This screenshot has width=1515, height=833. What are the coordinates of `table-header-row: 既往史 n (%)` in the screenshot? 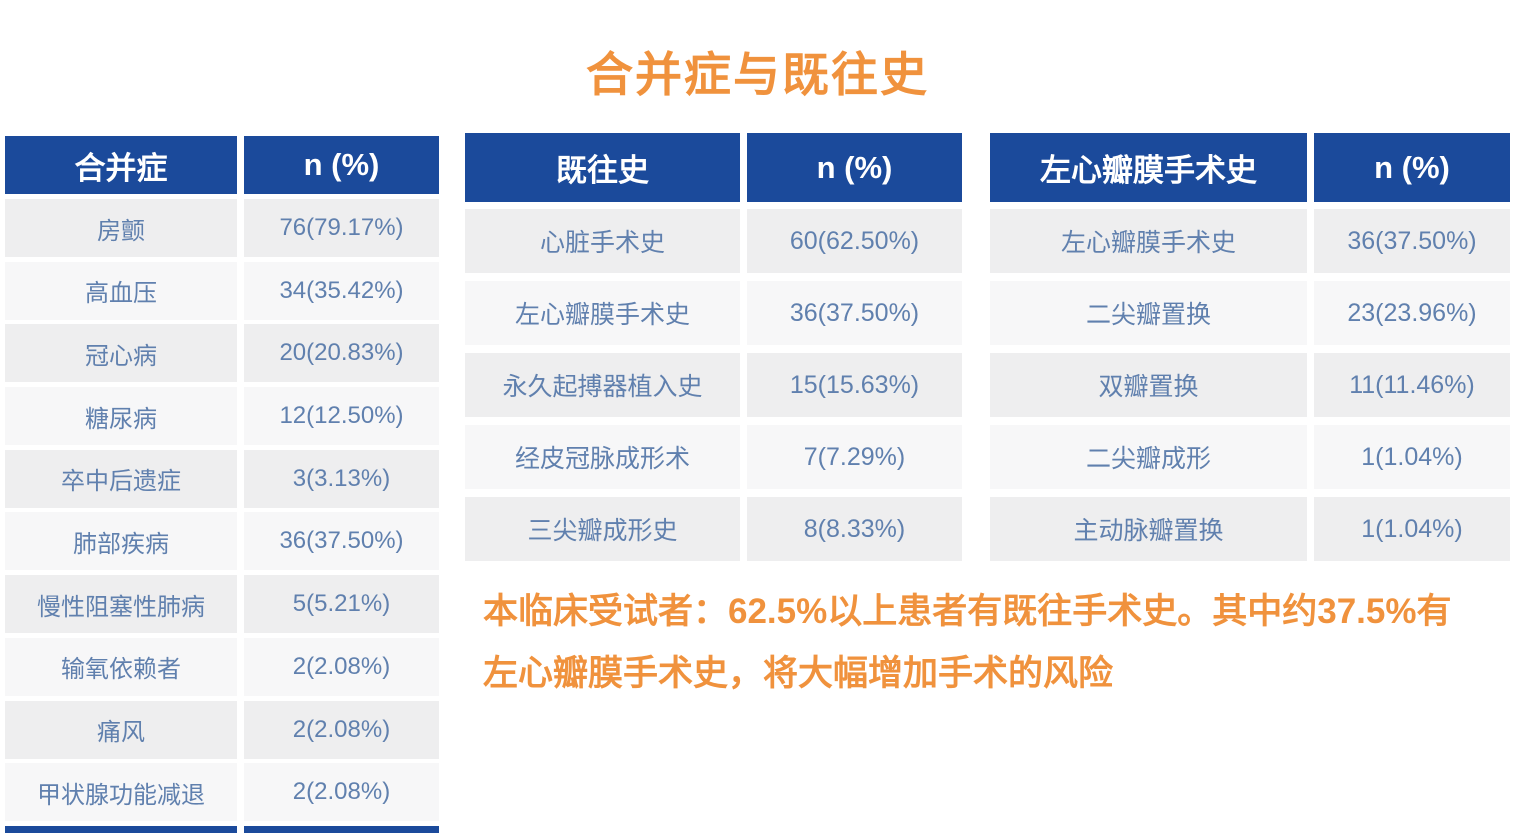 It's located at (713, 167).